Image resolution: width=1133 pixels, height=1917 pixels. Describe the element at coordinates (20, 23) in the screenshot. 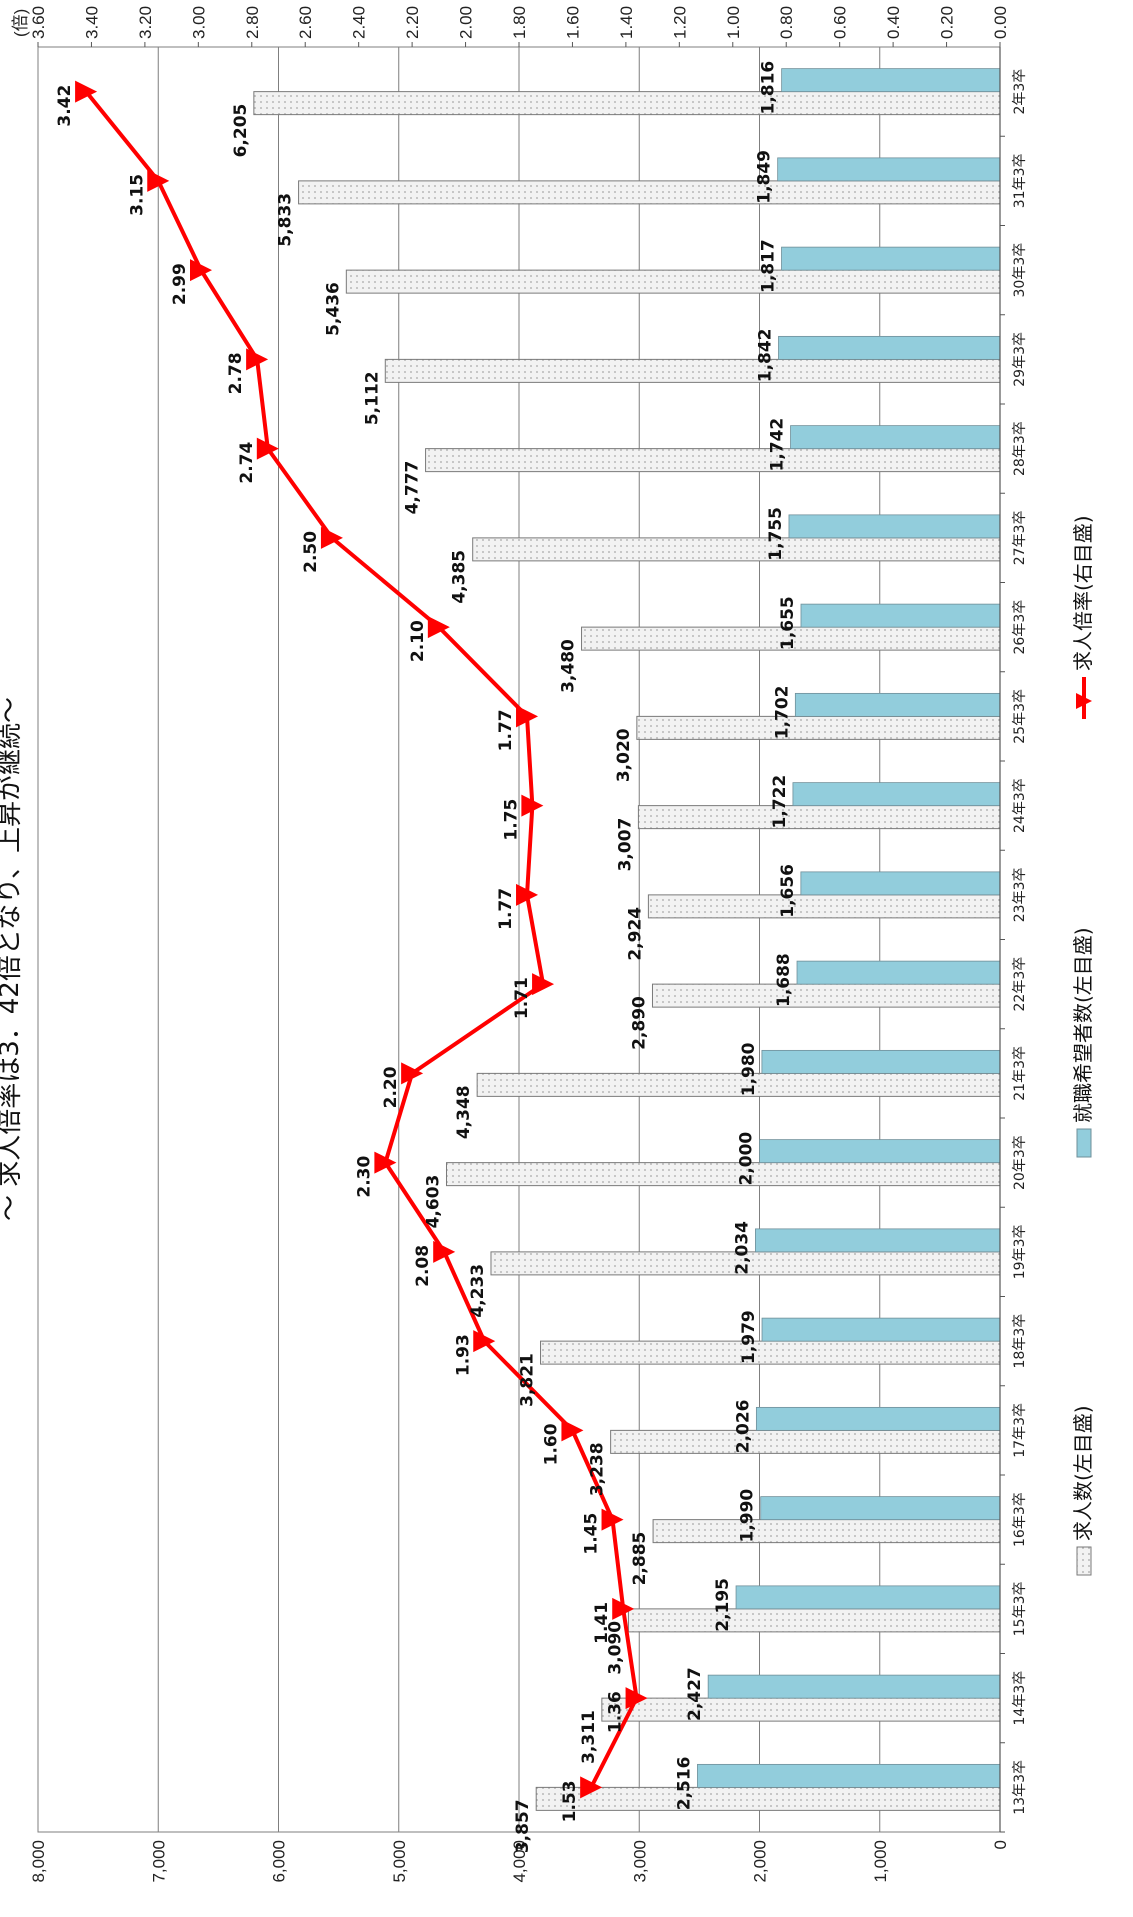

I see `right-axis-unit: (倍)` at that location.